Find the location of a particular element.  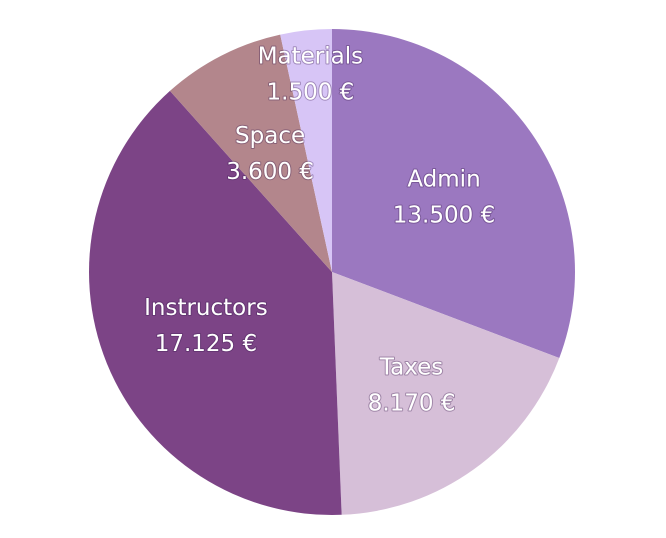

pie-slice-materials is located at coordinates (306, 150).